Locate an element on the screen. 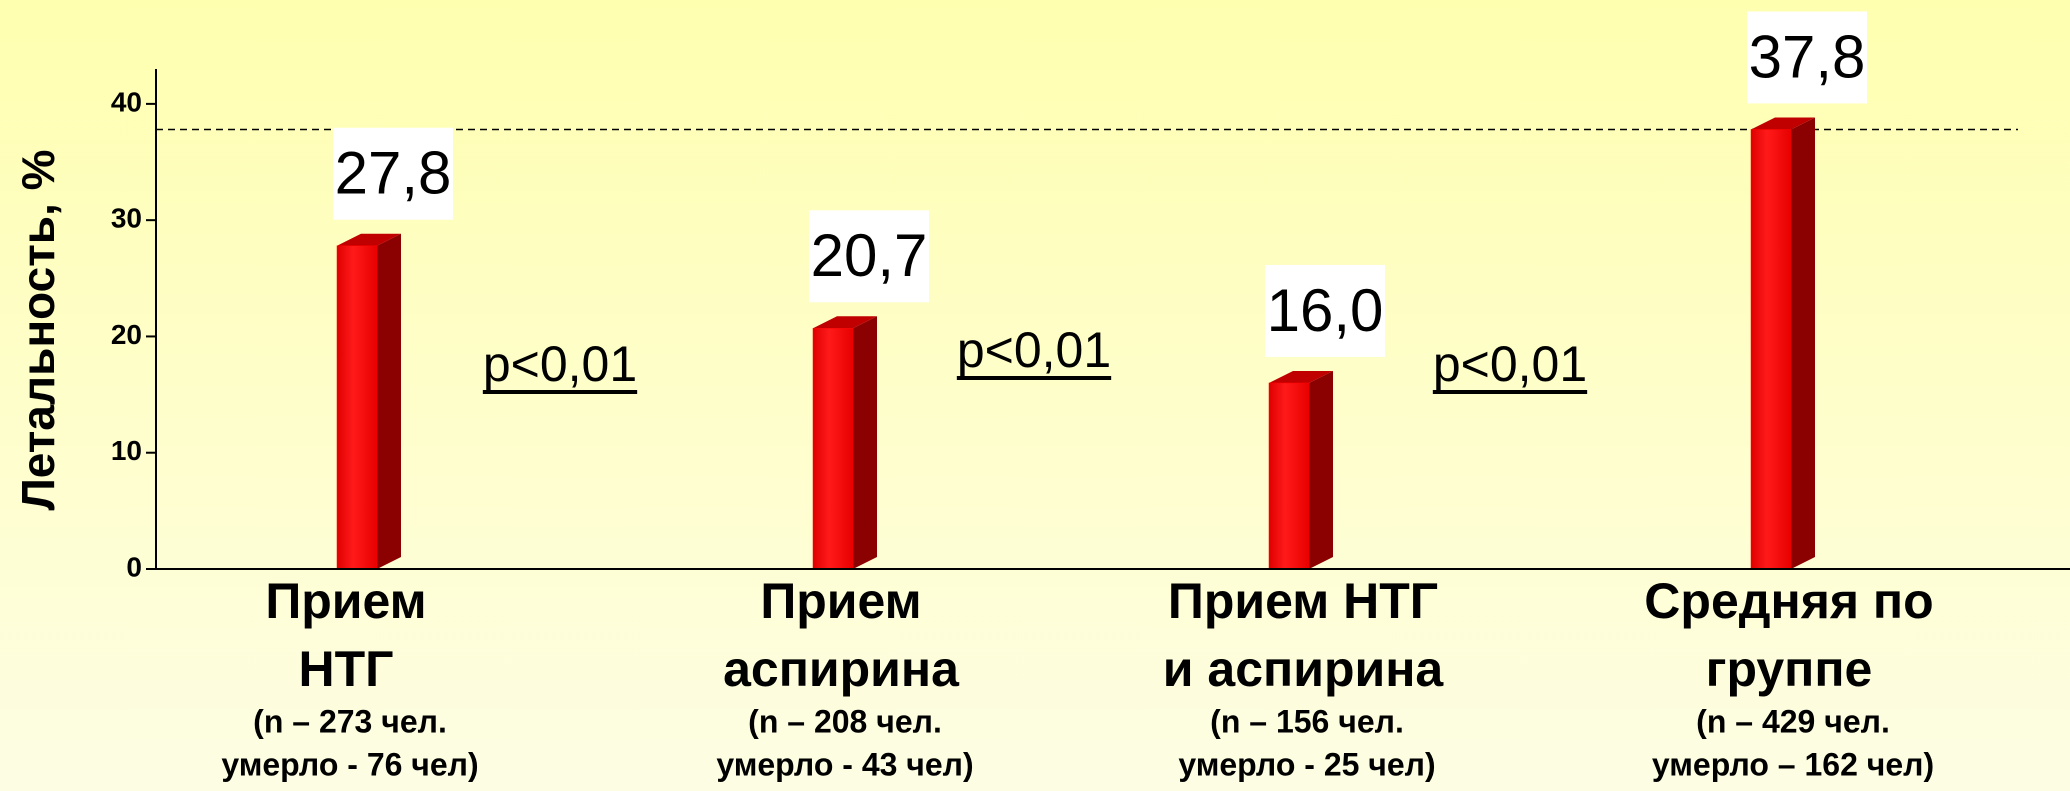 Image resolution: width=2070 pixels, height=791 pixels. x-tick-label: Прием НТГ is located at coordinates (1303, 601).